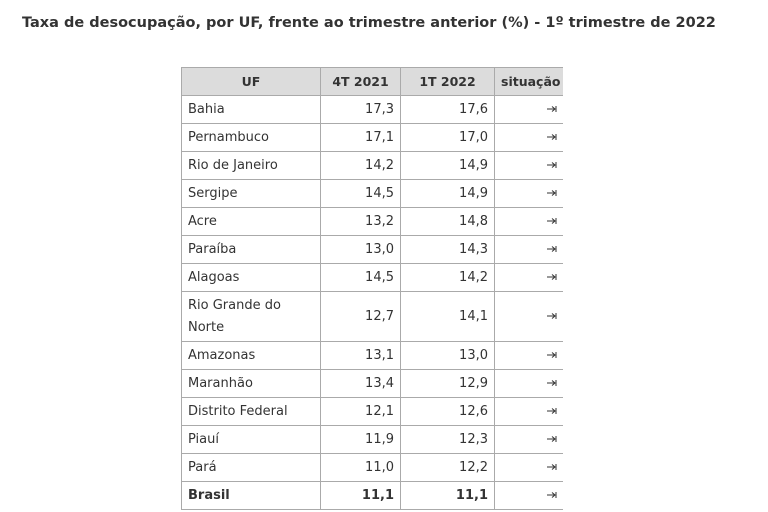 The width and height of the screenshot is (768, 512). Describe the element at coordinates (251, 495) in the screenshot. I see `uf-cell: Brasil` at that location.